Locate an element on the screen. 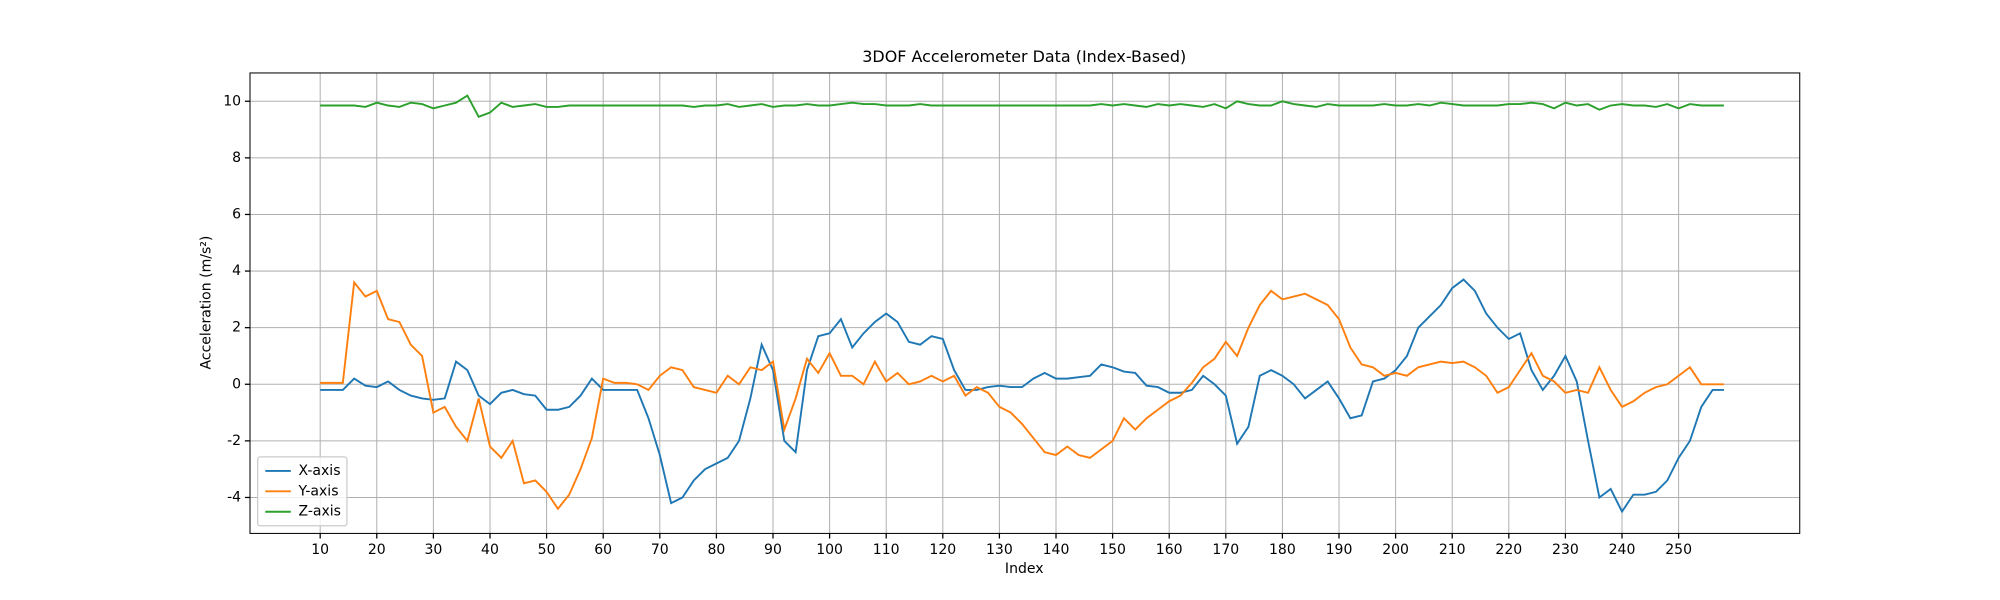 The height and width of the screenshot is (600, 2000). y-tick-label: -2 is located at coordinates (234, 441).